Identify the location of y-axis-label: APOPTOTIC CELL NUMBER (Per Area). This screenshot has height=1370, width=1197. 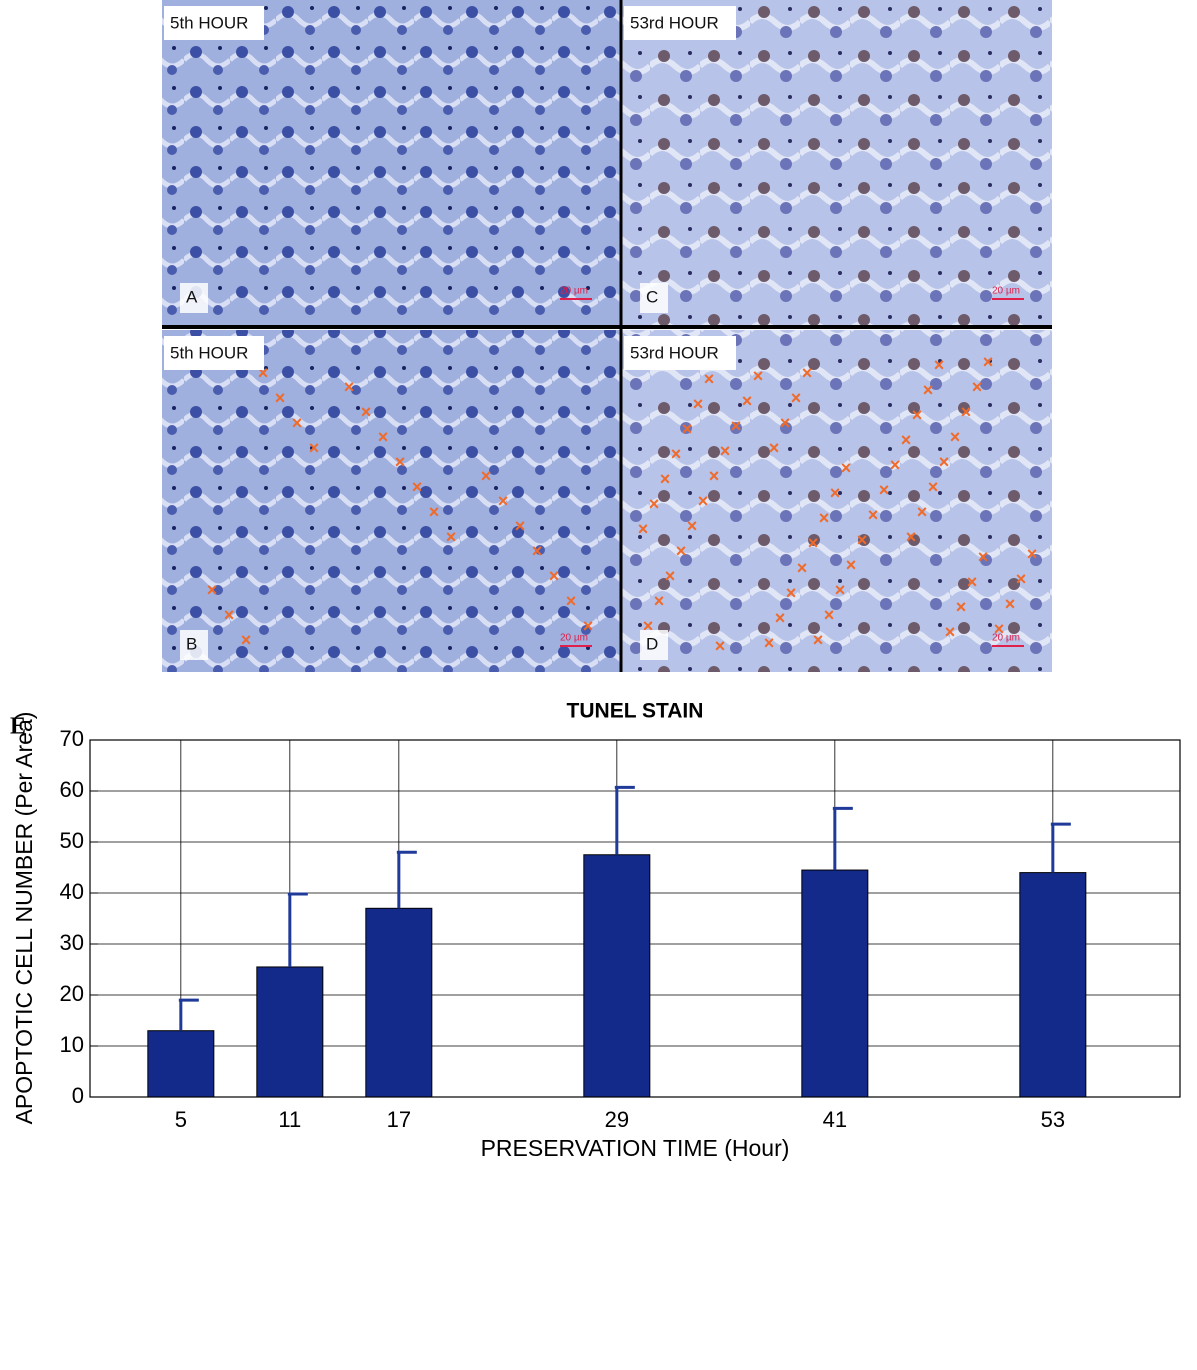
(24, 918).